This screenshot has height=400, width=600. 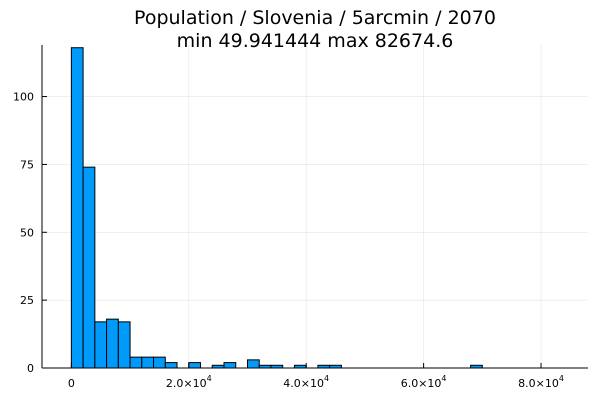 I want to click on x-tick-label: 8.0×10⁴, so click(x=541, y=382).